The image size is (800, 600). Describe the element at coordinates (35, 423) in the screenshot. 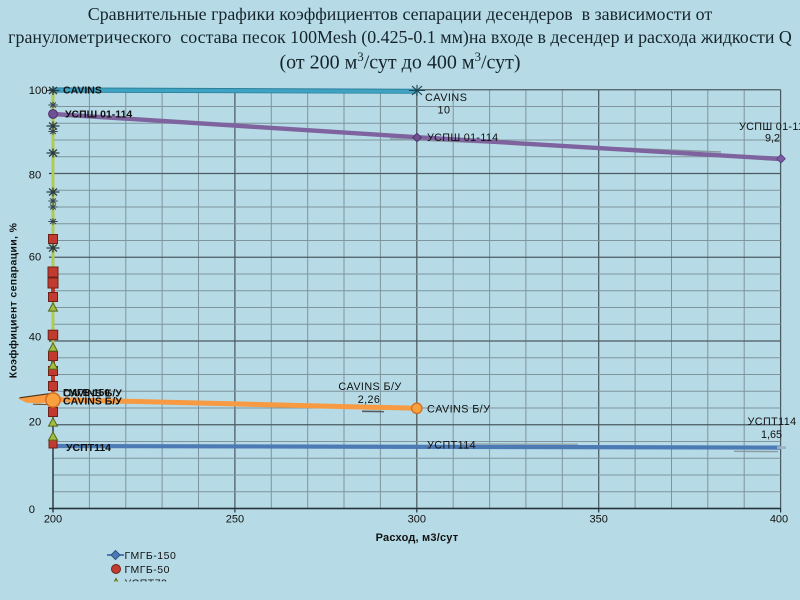

I see `svg-text: 20` at that location.